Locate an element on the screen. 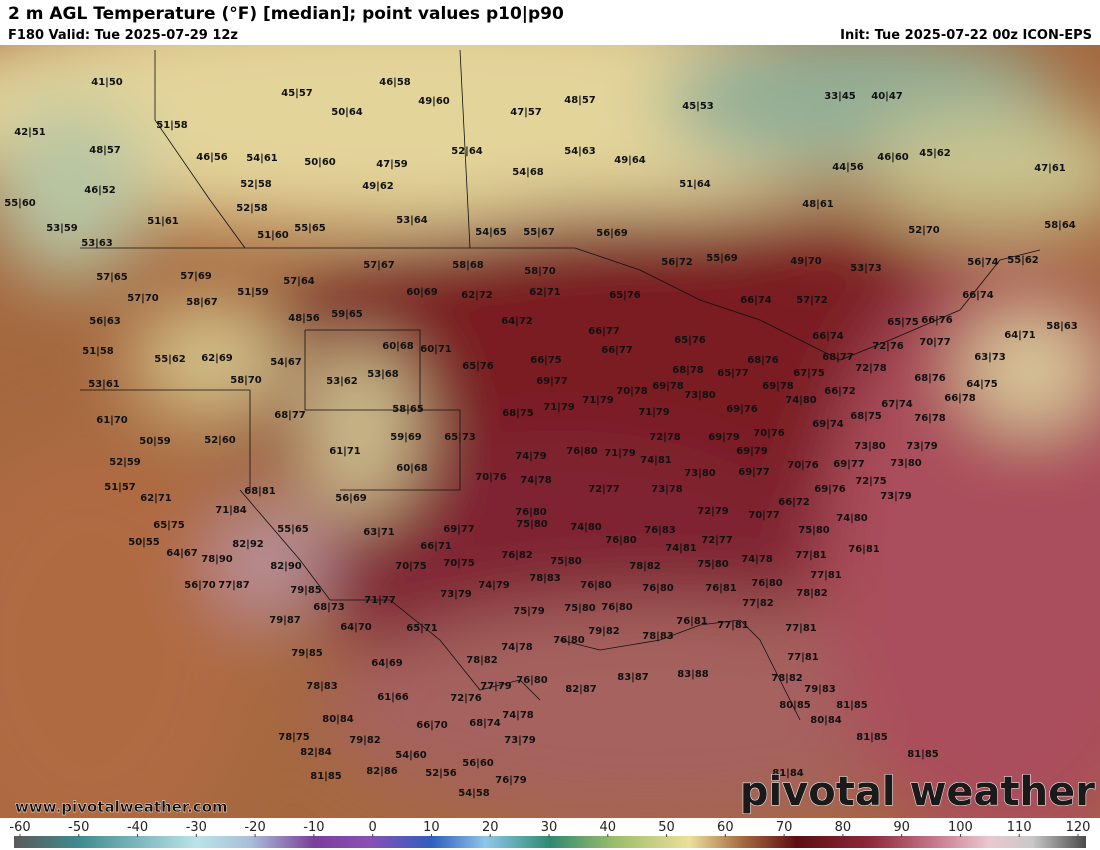  point-value: 59|65 is located at coordinates (347, 314).